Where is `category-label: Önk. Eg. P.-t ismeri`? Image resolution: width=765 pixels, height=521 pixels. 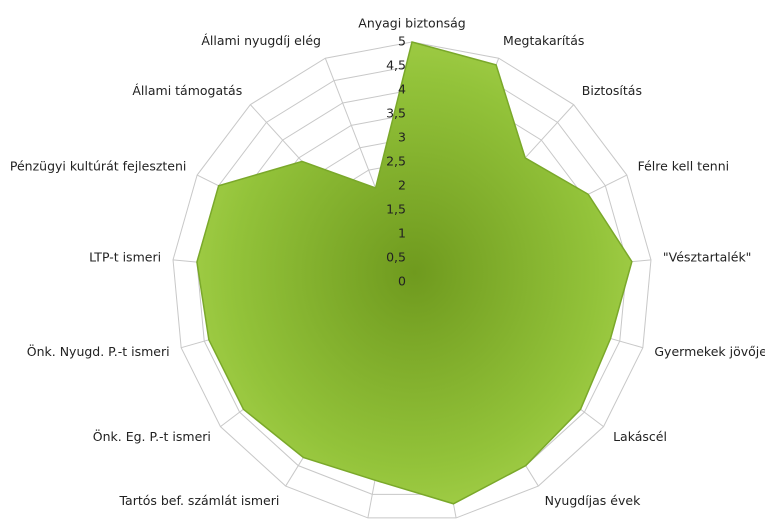 category-label: Önk. Eg. P.-t ismeri is located at coordinates (152, 436).